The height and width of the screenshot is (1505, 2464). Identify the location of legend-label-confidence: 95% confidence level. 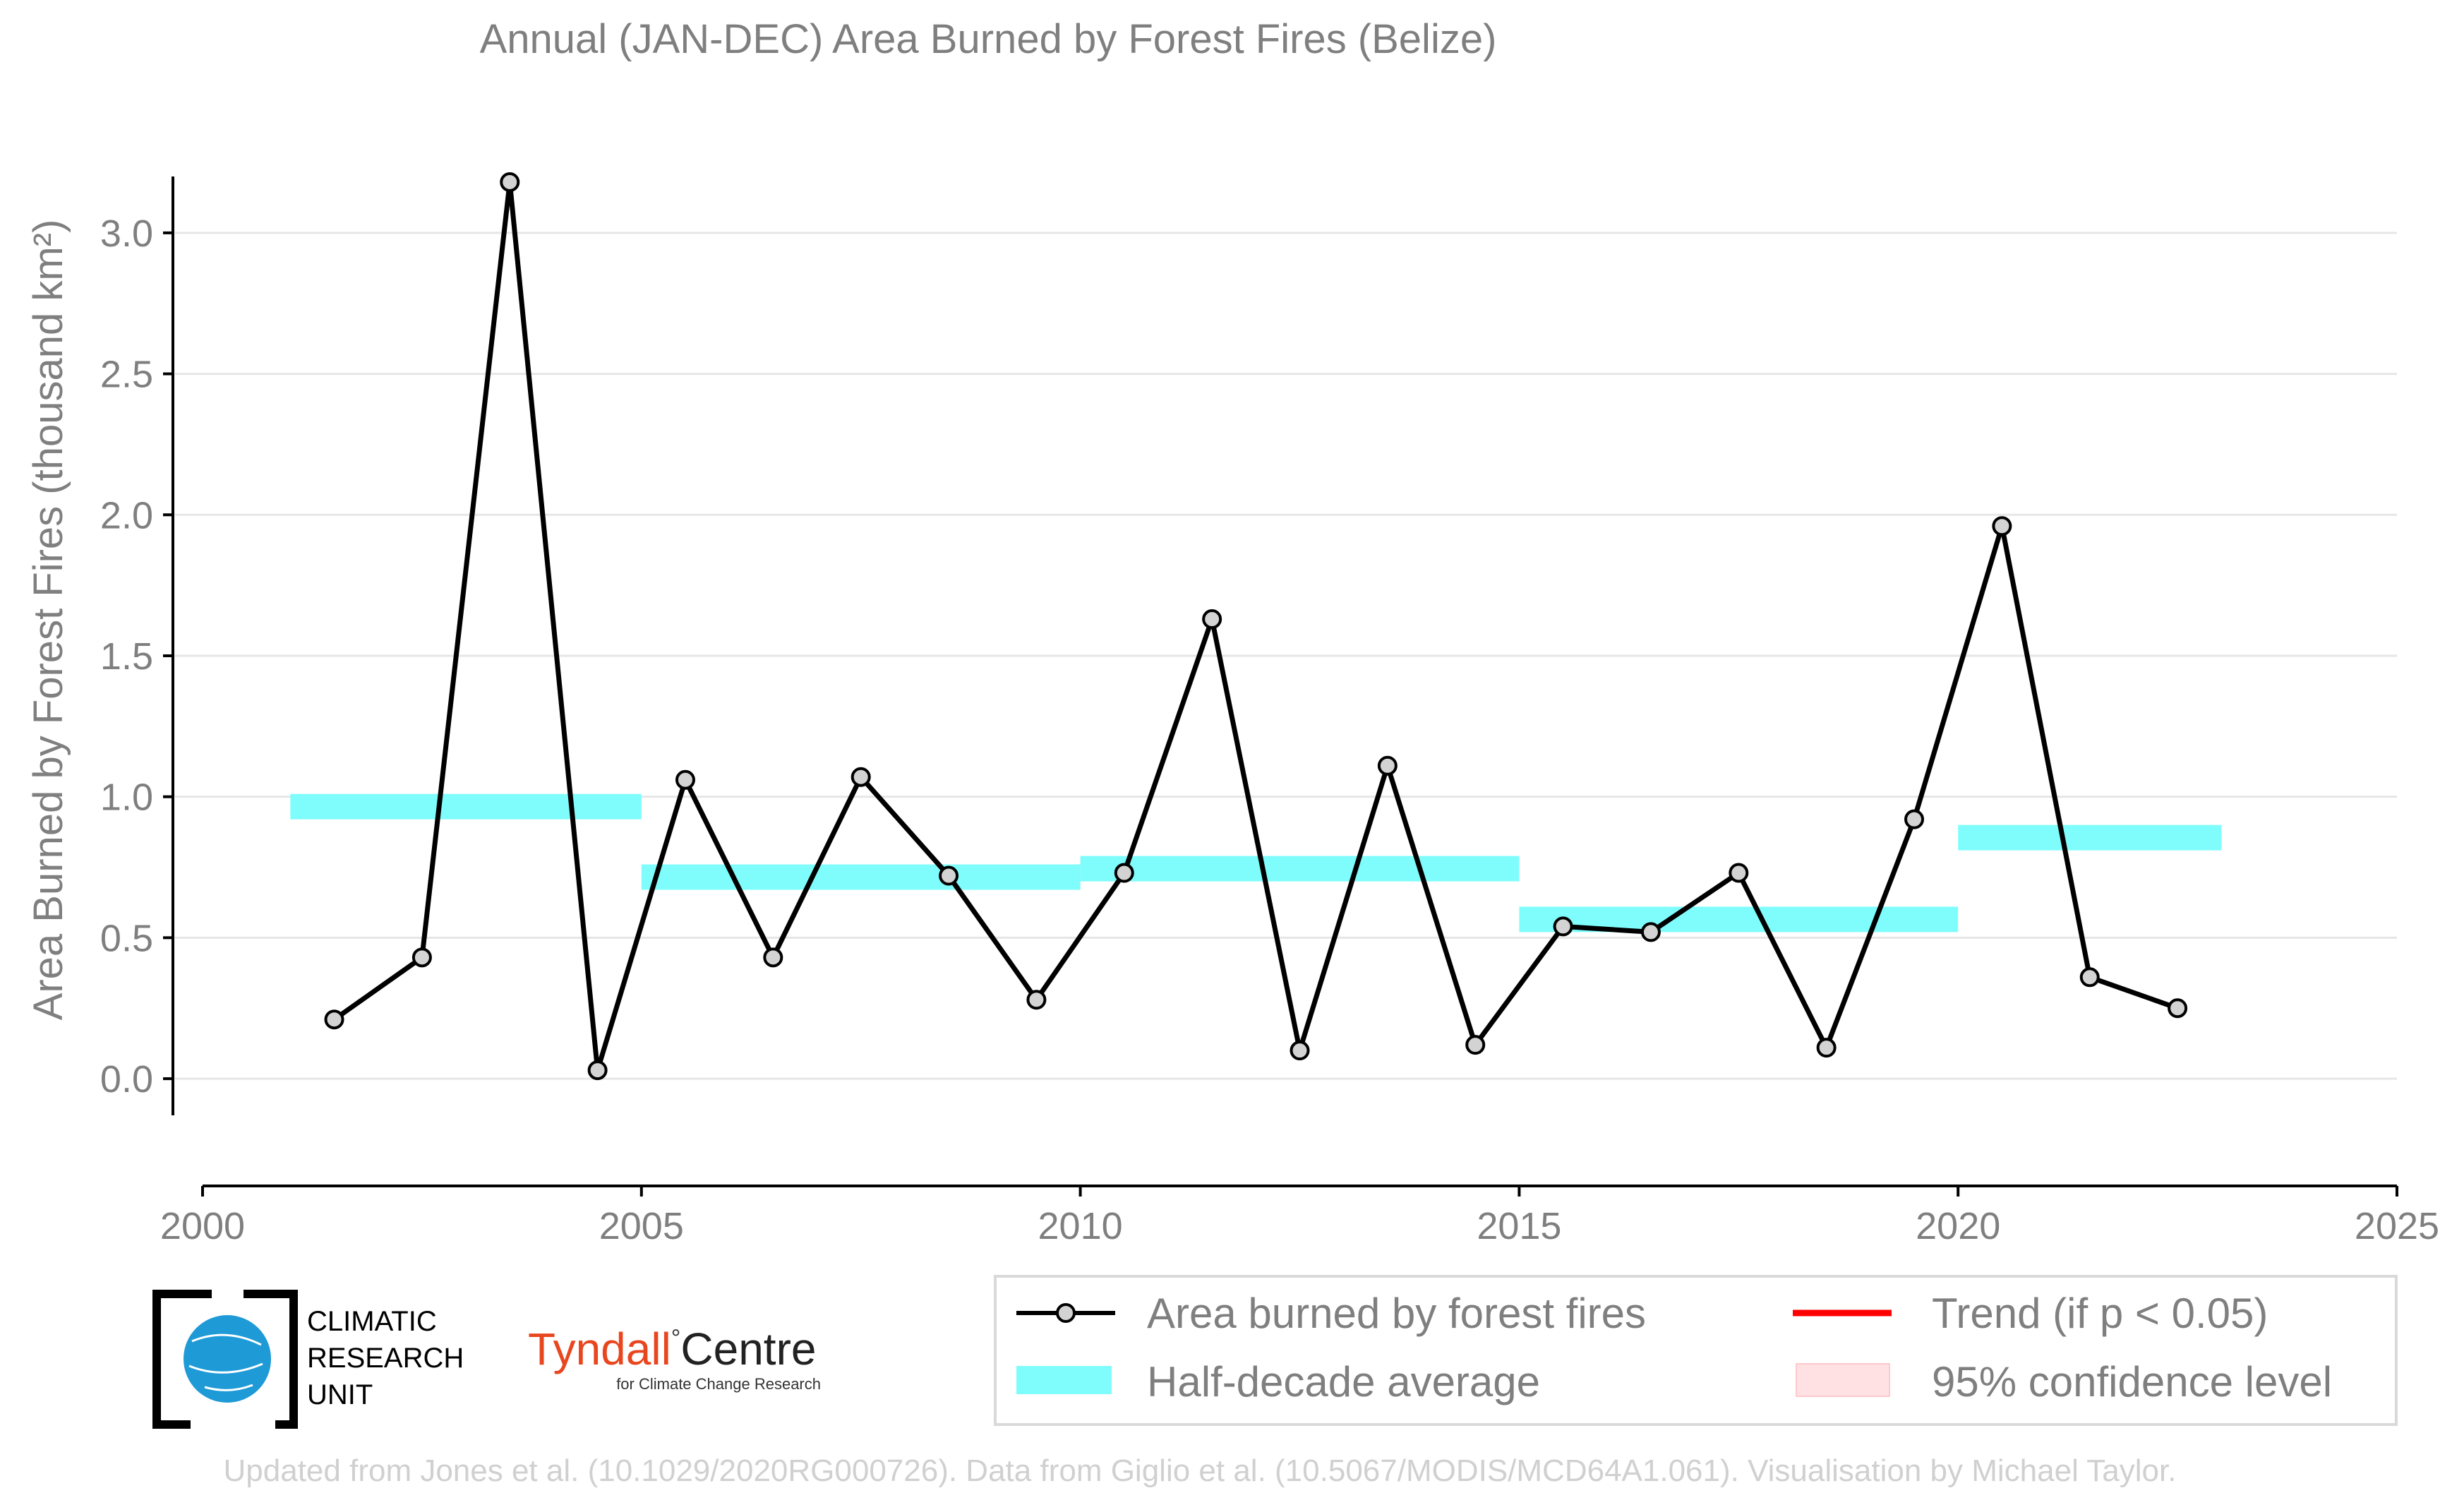
(2132, 1381).